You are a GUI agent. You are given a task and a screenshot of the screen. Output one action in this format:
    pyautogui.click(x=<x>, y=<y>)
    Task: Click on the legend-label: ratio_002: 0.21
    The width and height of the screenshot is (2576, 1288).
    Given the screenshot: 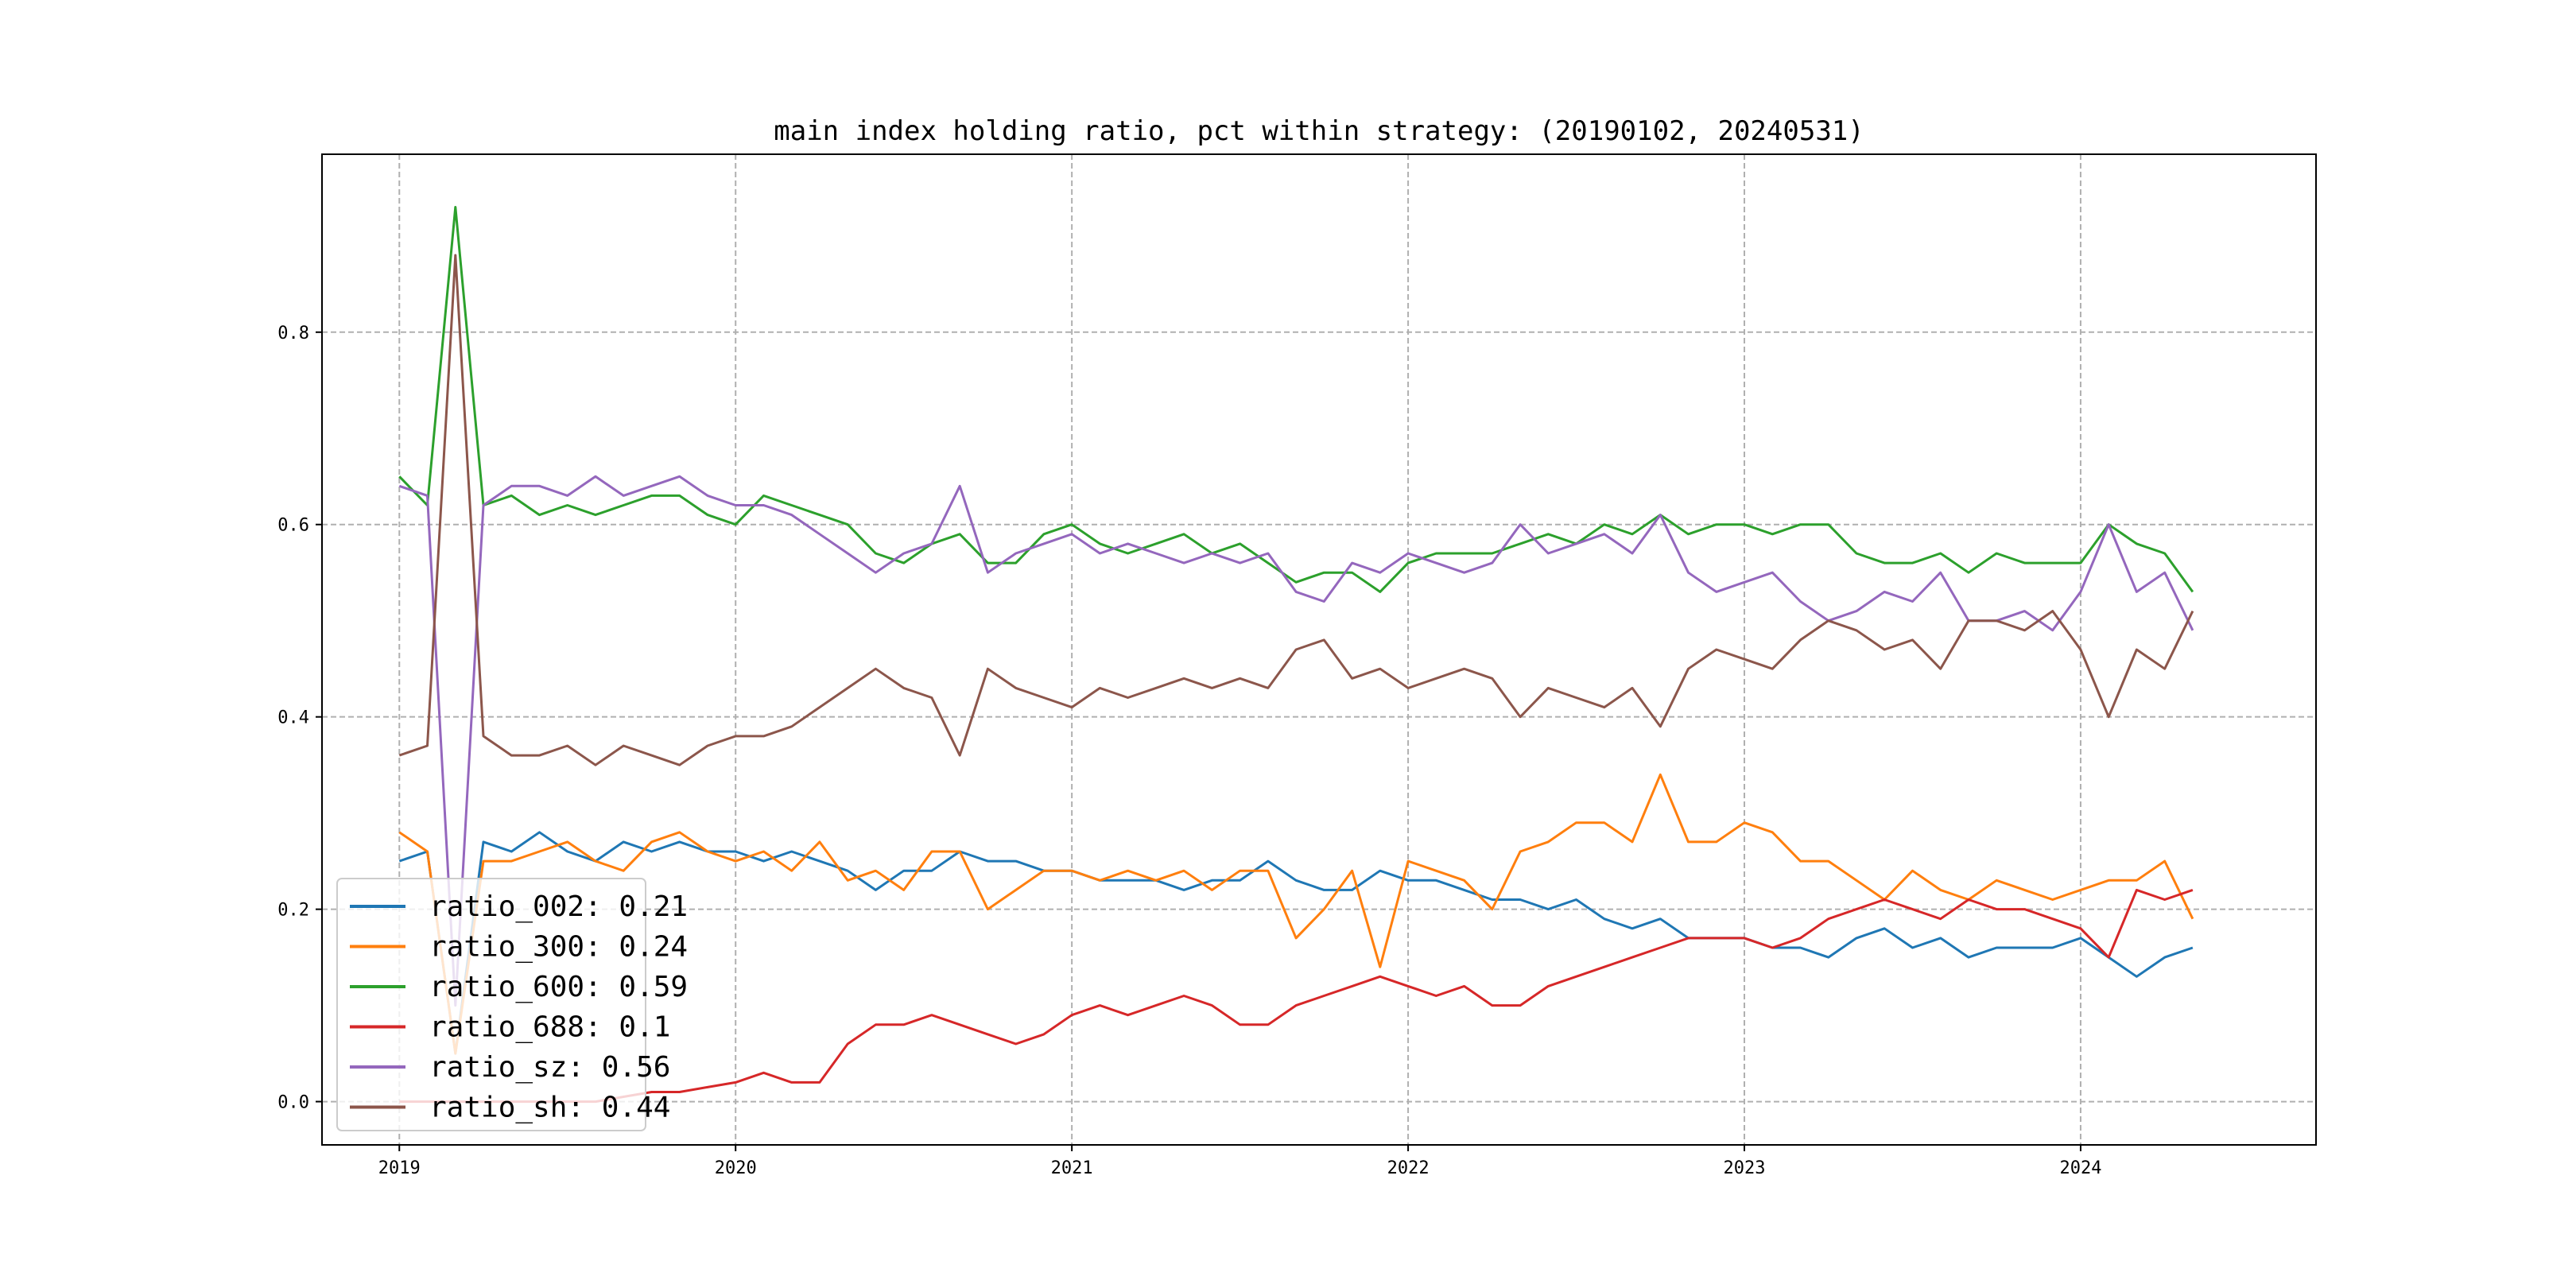 What is the action you would take?
    pyautogui.click(x=559, y=907)
    